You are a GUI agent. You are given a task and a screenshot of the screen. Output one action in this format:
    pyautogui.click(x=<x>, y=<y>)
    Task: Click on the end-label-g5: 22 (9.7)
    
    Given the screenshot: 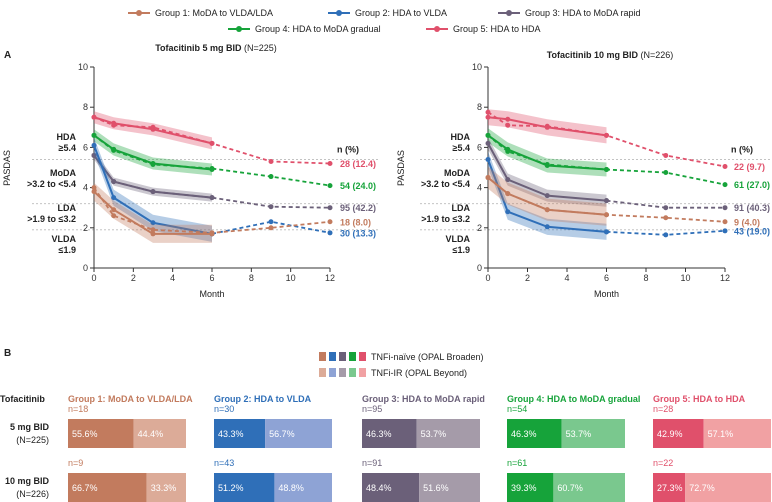 What is the action you would take?
    pyautogui.click(x=749, y=167)
    